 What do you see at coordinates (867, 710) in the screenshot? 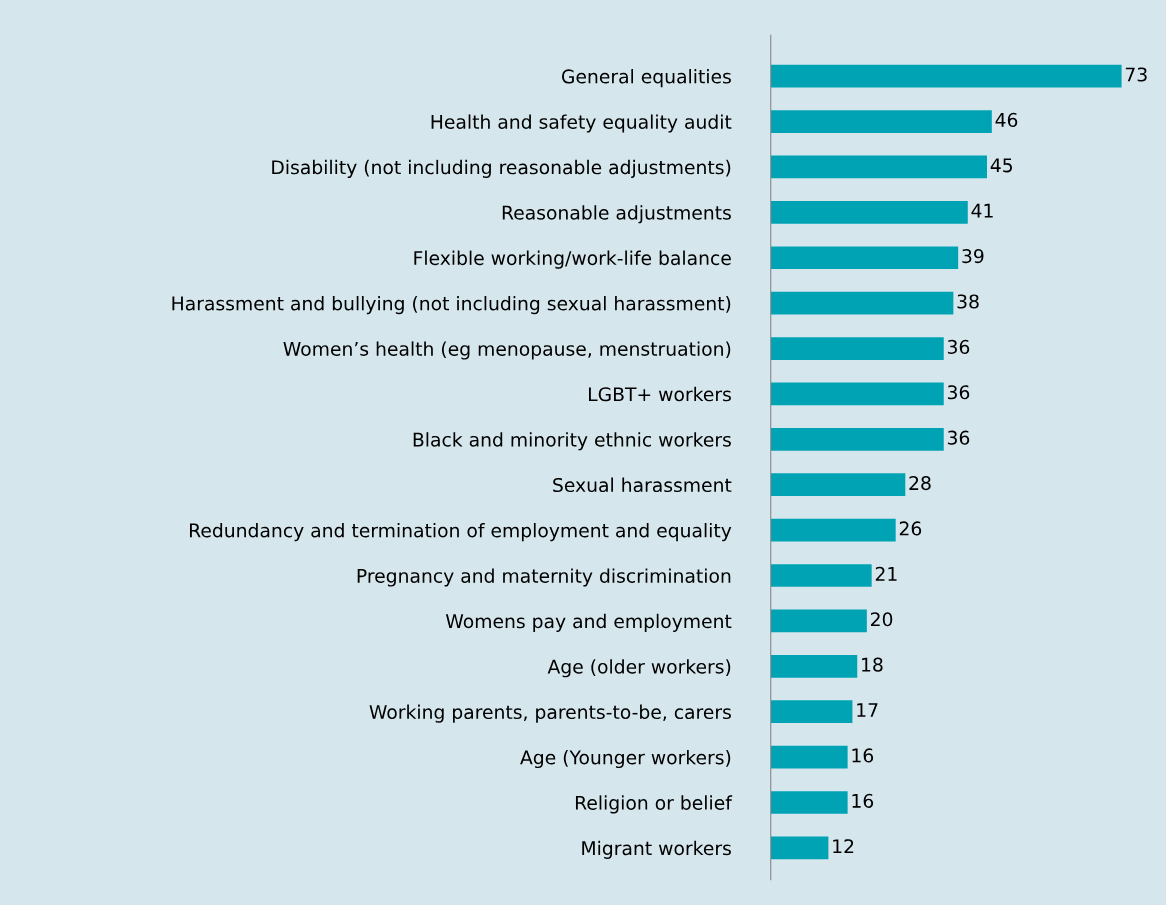
I see `data-label: 17` at bounding box center [867, 710].